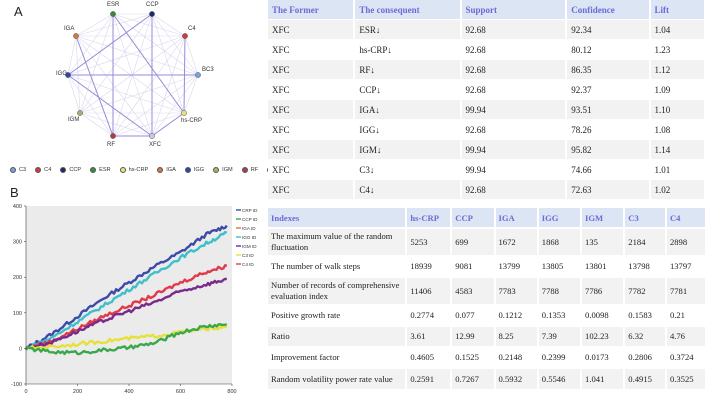 This screenshot has width=720, height=401. I want to click on indexes-cell: 1672, so click(516, 241).